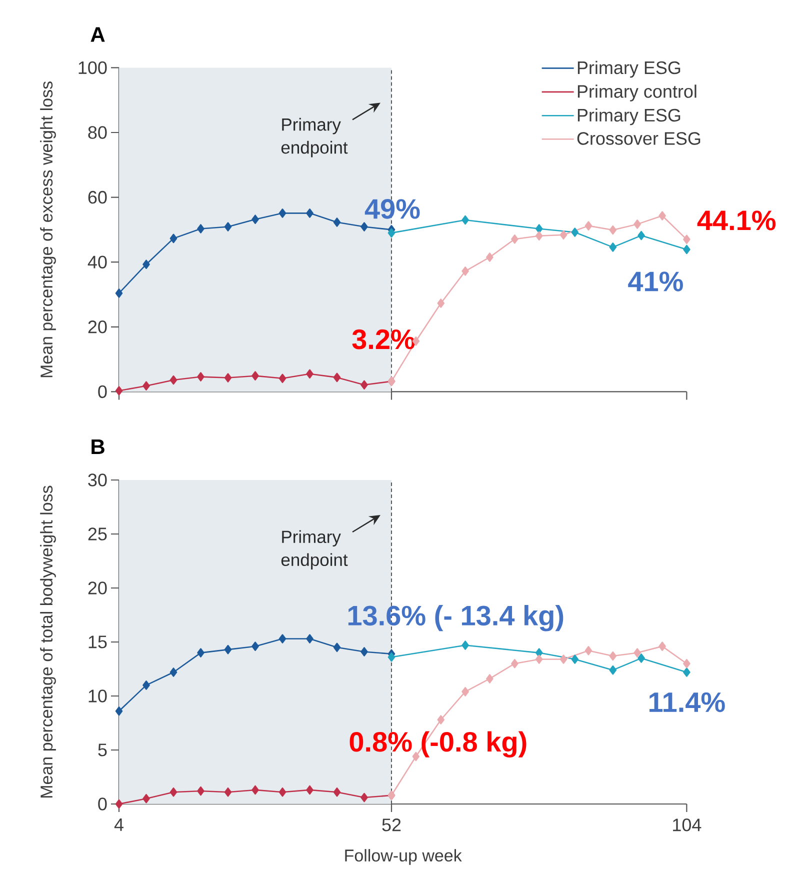 The image size is (790, 876). I want to click on x-tick-label: 4, so click(119, 824).